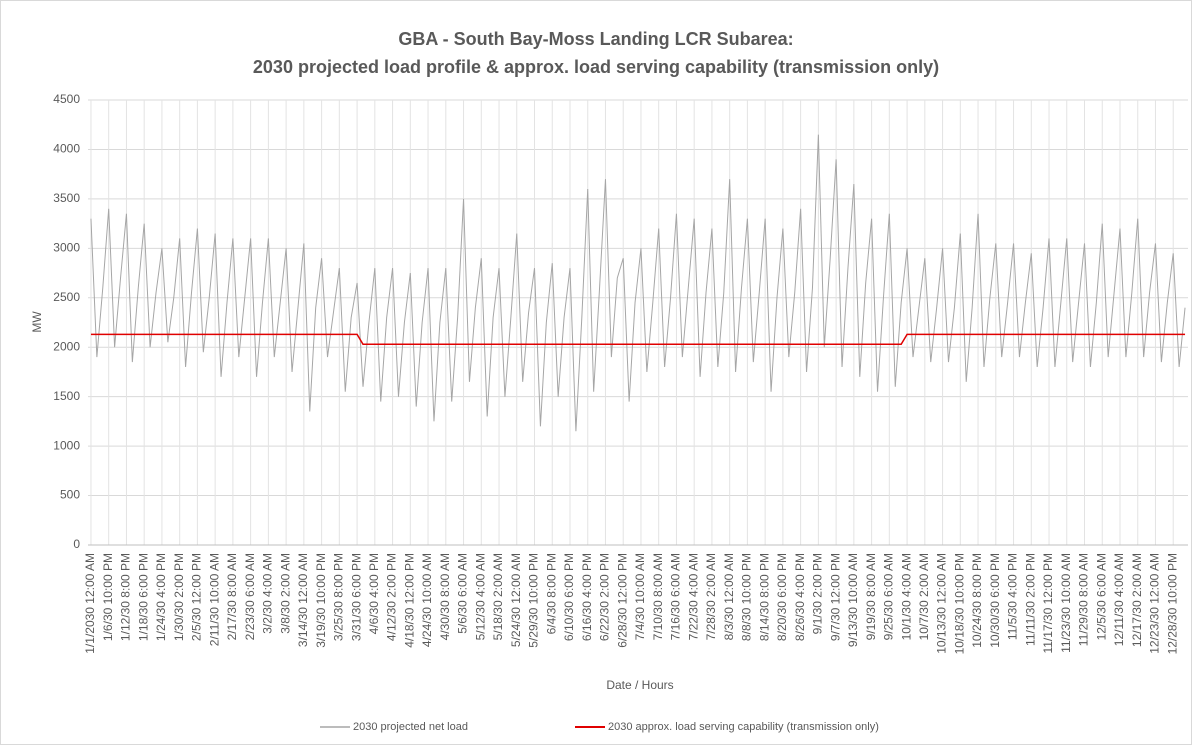  What do you see at coordinates (339, 597) in the screenshot?
I see `x-tick-label: 3/25/30 8:00 PM` at bounding box center [339, 597].